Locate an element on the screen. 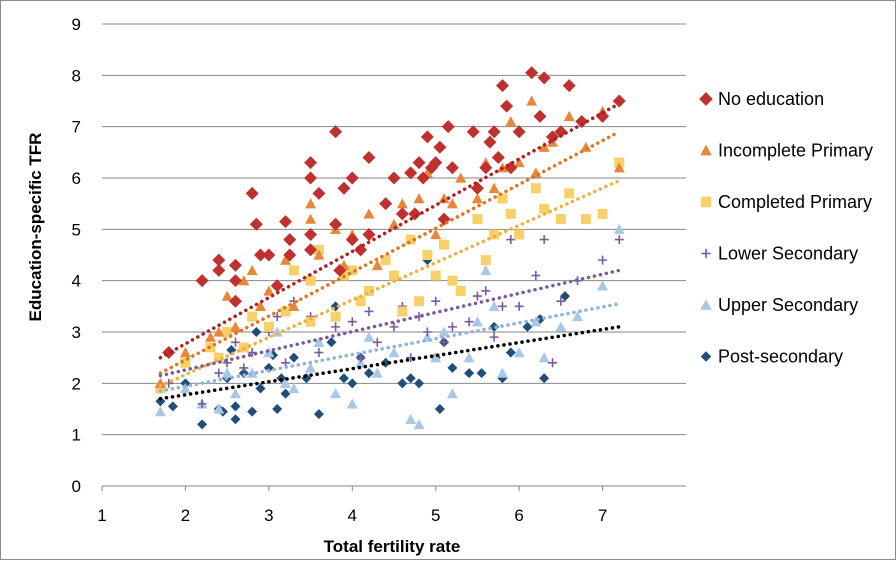  x-tick-6: 6 is located at coordinates (518, 515).